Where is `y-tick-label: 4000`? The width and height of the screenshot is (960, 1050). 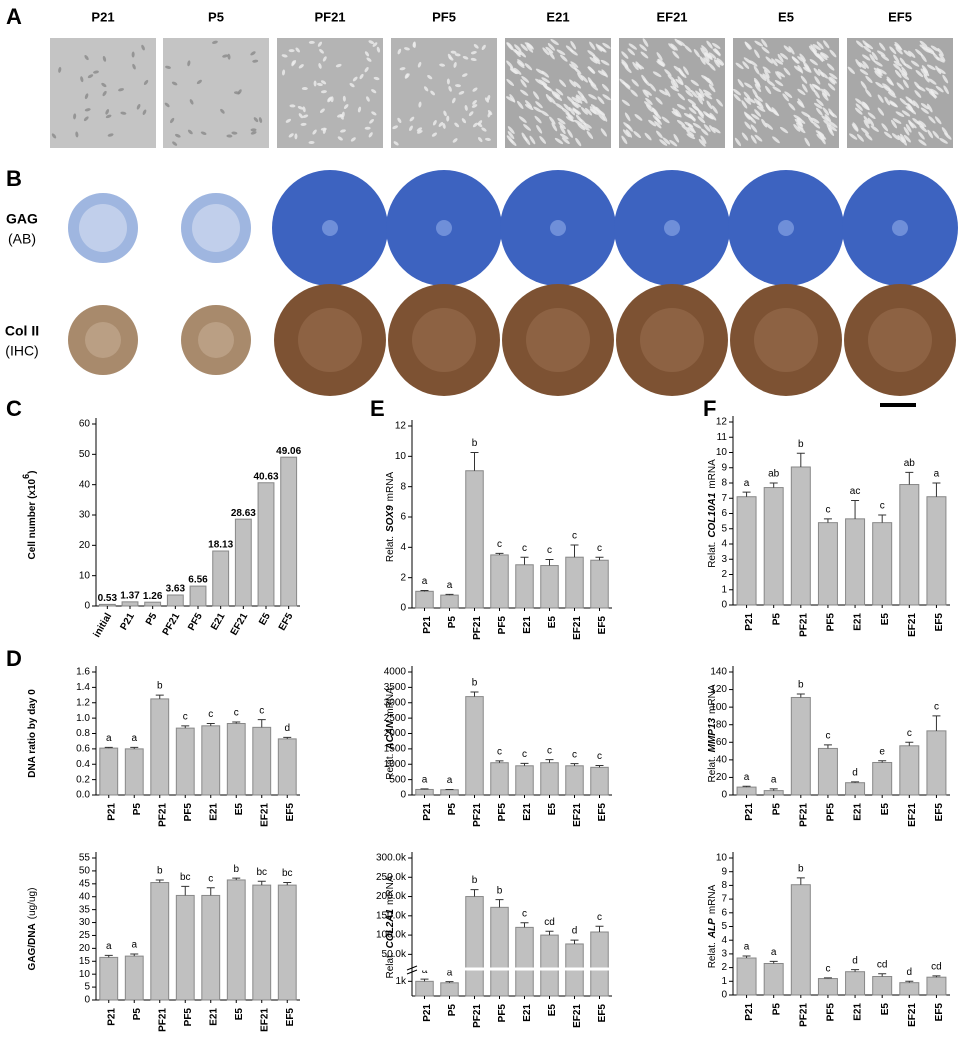 y-tick-label: 4000 is located at coordinates (395, 672).